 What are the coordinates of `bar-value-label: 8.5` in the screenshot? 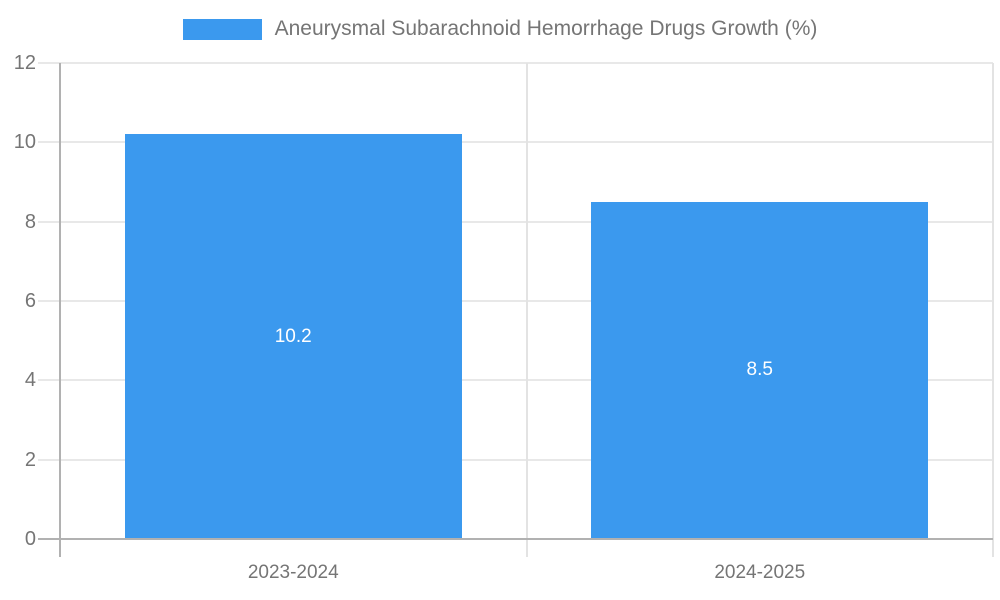 It's located at (759, 370).